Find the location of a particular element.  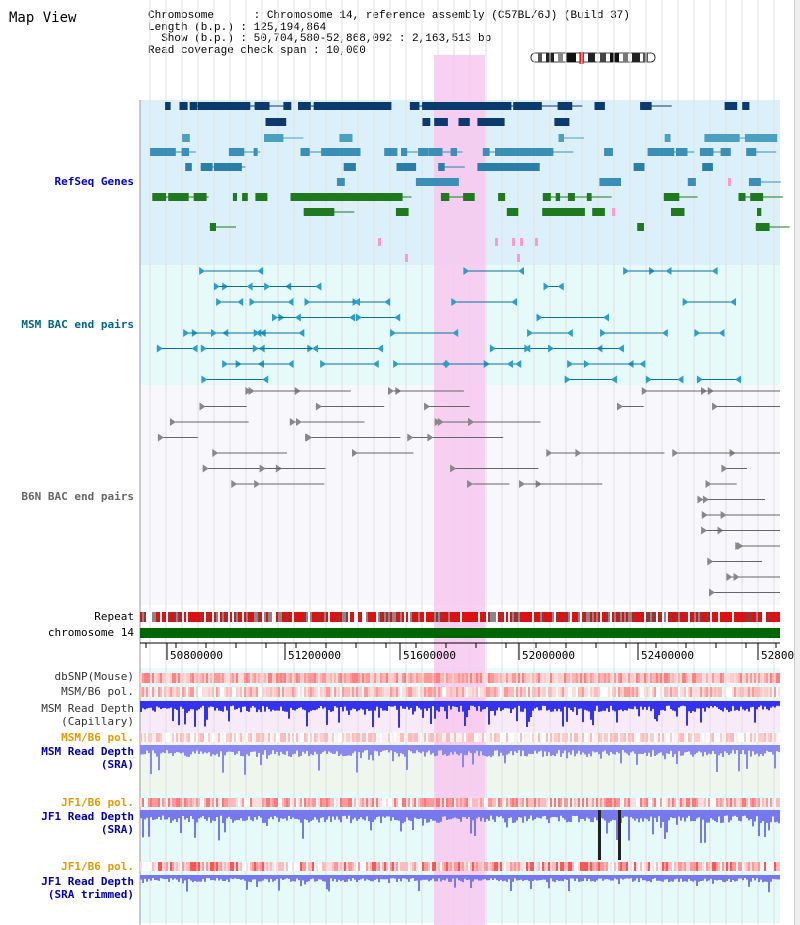

track-label-msm-b6-pol-2: MSM/B6 pol. is located at coordinates (97, 737).